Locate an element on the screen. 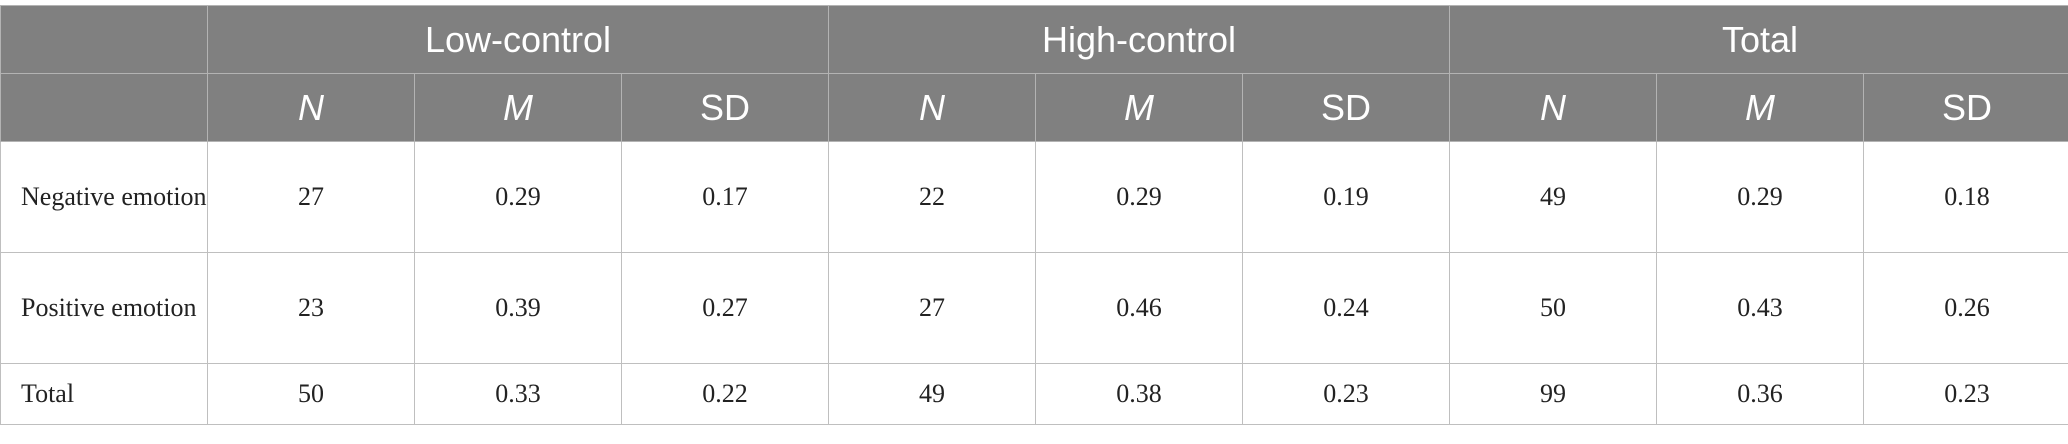 This screenshot has height=444, width=2068. table-cell: 0.24 is located at coordinates (1346, 308).